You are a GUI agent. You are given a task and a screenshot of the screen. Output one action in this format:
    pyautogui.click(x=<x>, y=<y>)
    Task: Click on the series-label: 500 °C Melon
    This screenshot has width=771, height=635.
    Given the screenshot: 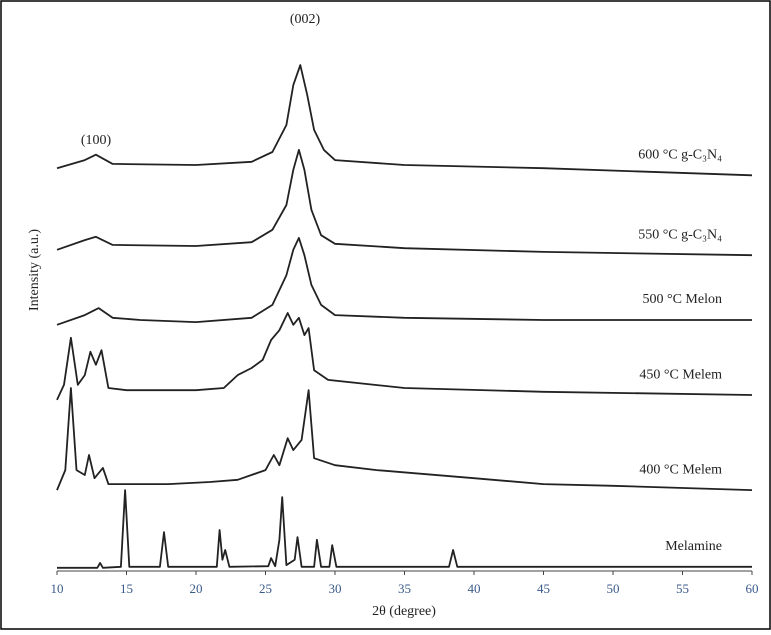 What is the action you would take?
    pyautogui.click(x=683, y=299)
    